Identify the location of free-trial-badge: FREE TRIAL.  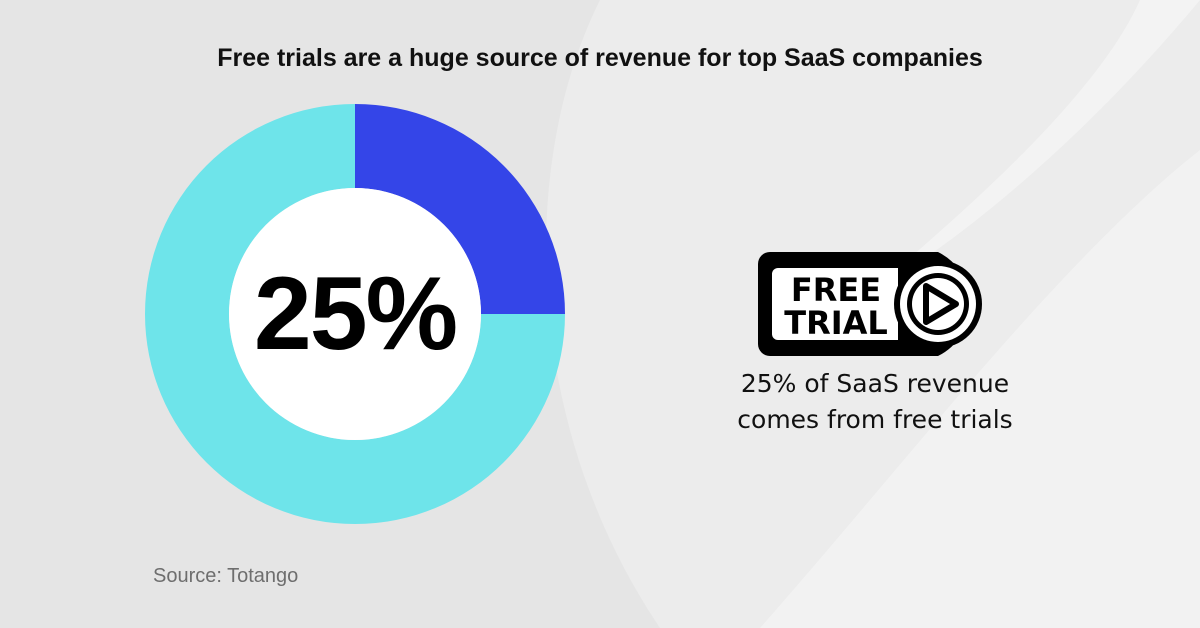
(870, 304).